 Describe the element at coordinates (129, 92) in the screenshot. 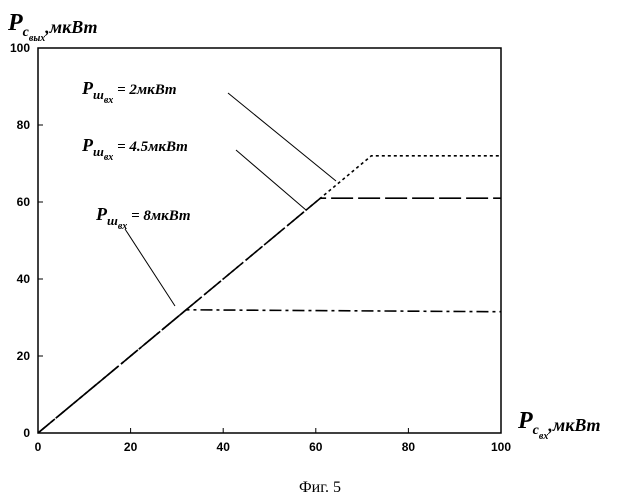

I see `series-annotation-1: Pшвх = 2мкВт` at that location.